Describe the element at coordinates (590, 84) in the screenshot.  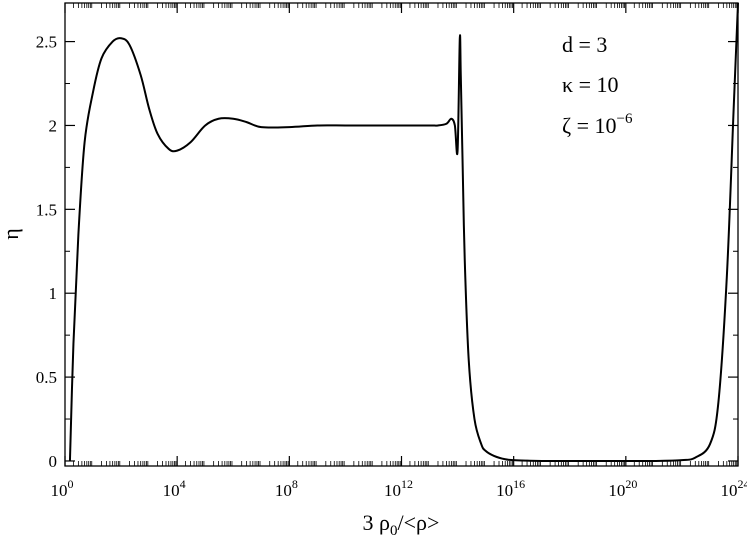
I see `annotation-2: κ = 10` at that location.